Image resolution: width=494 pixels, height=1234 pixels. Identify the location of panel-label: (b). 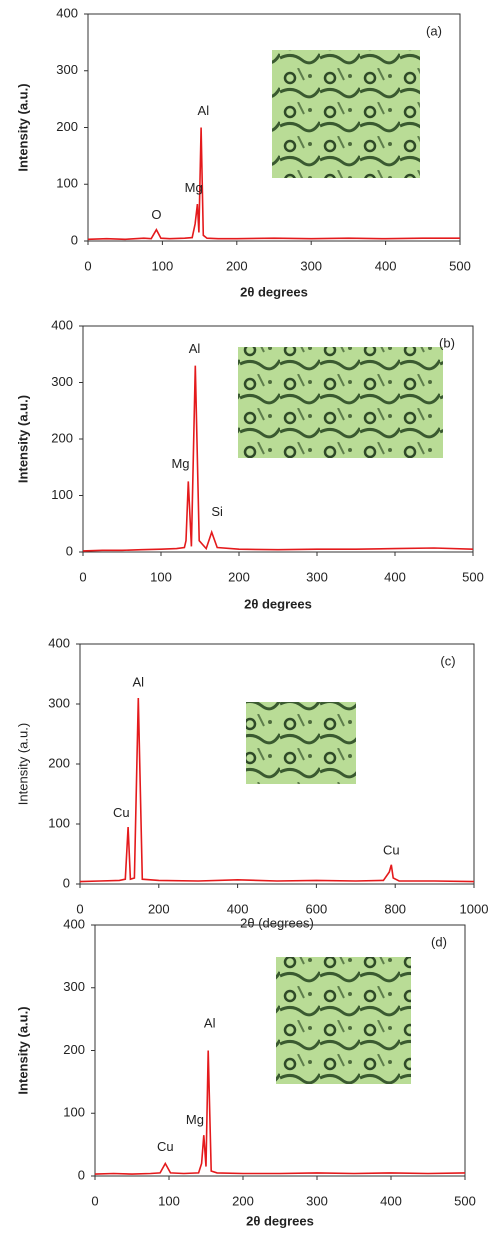
(447, 342).